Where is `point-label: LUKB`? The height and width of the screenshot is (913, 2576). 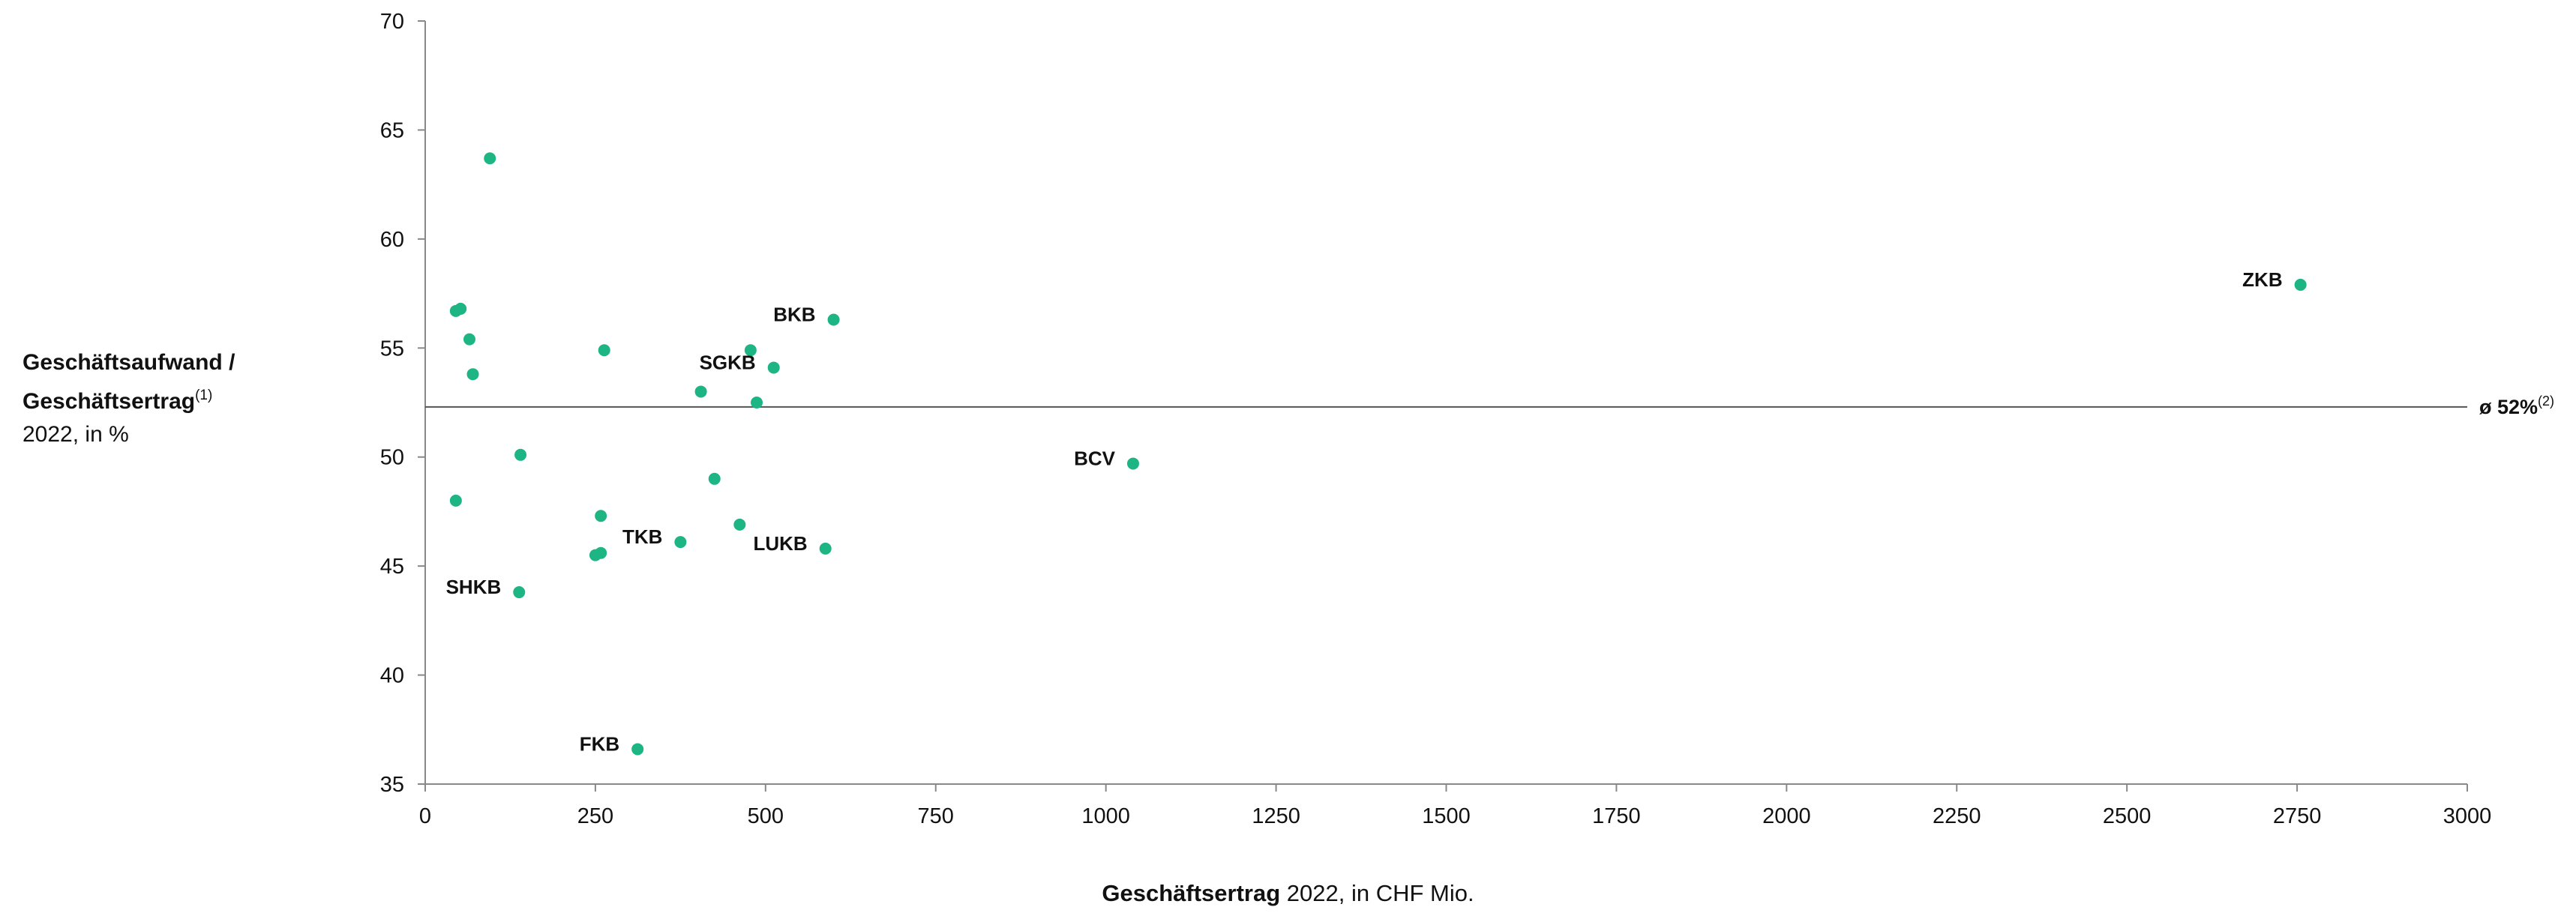
point-label: LUKB is located at coordinates (780, 544).